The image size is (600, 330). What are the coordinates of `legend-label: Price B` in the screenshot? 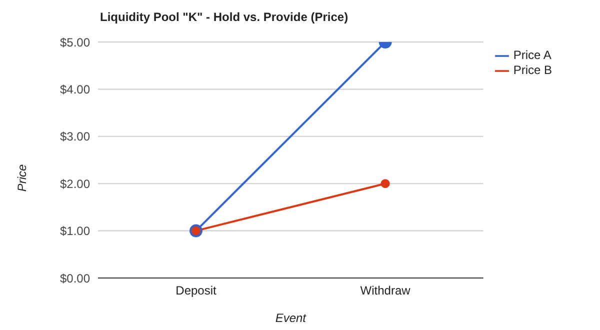 It's located at (532, 69).